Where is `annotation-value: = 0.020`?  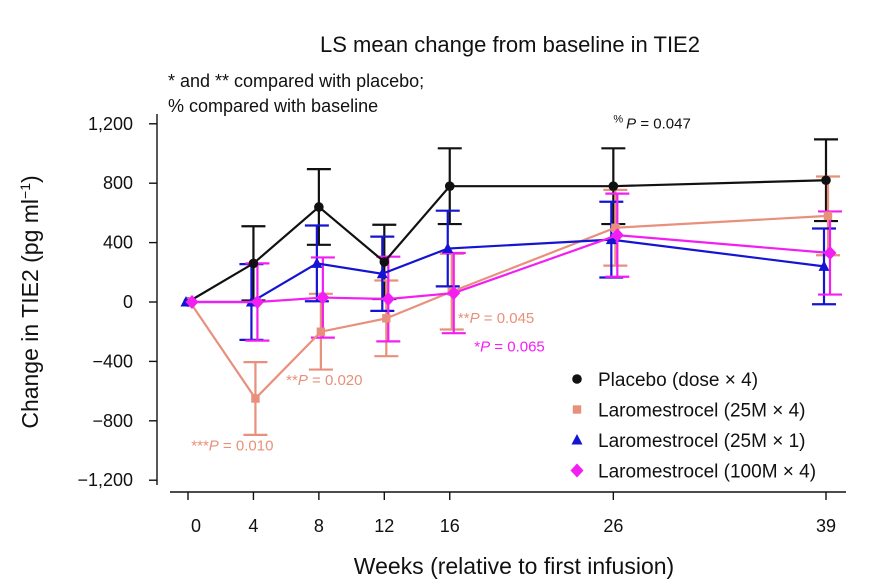
annotation-value: = 0.020 is located at coordinates (335, 380).